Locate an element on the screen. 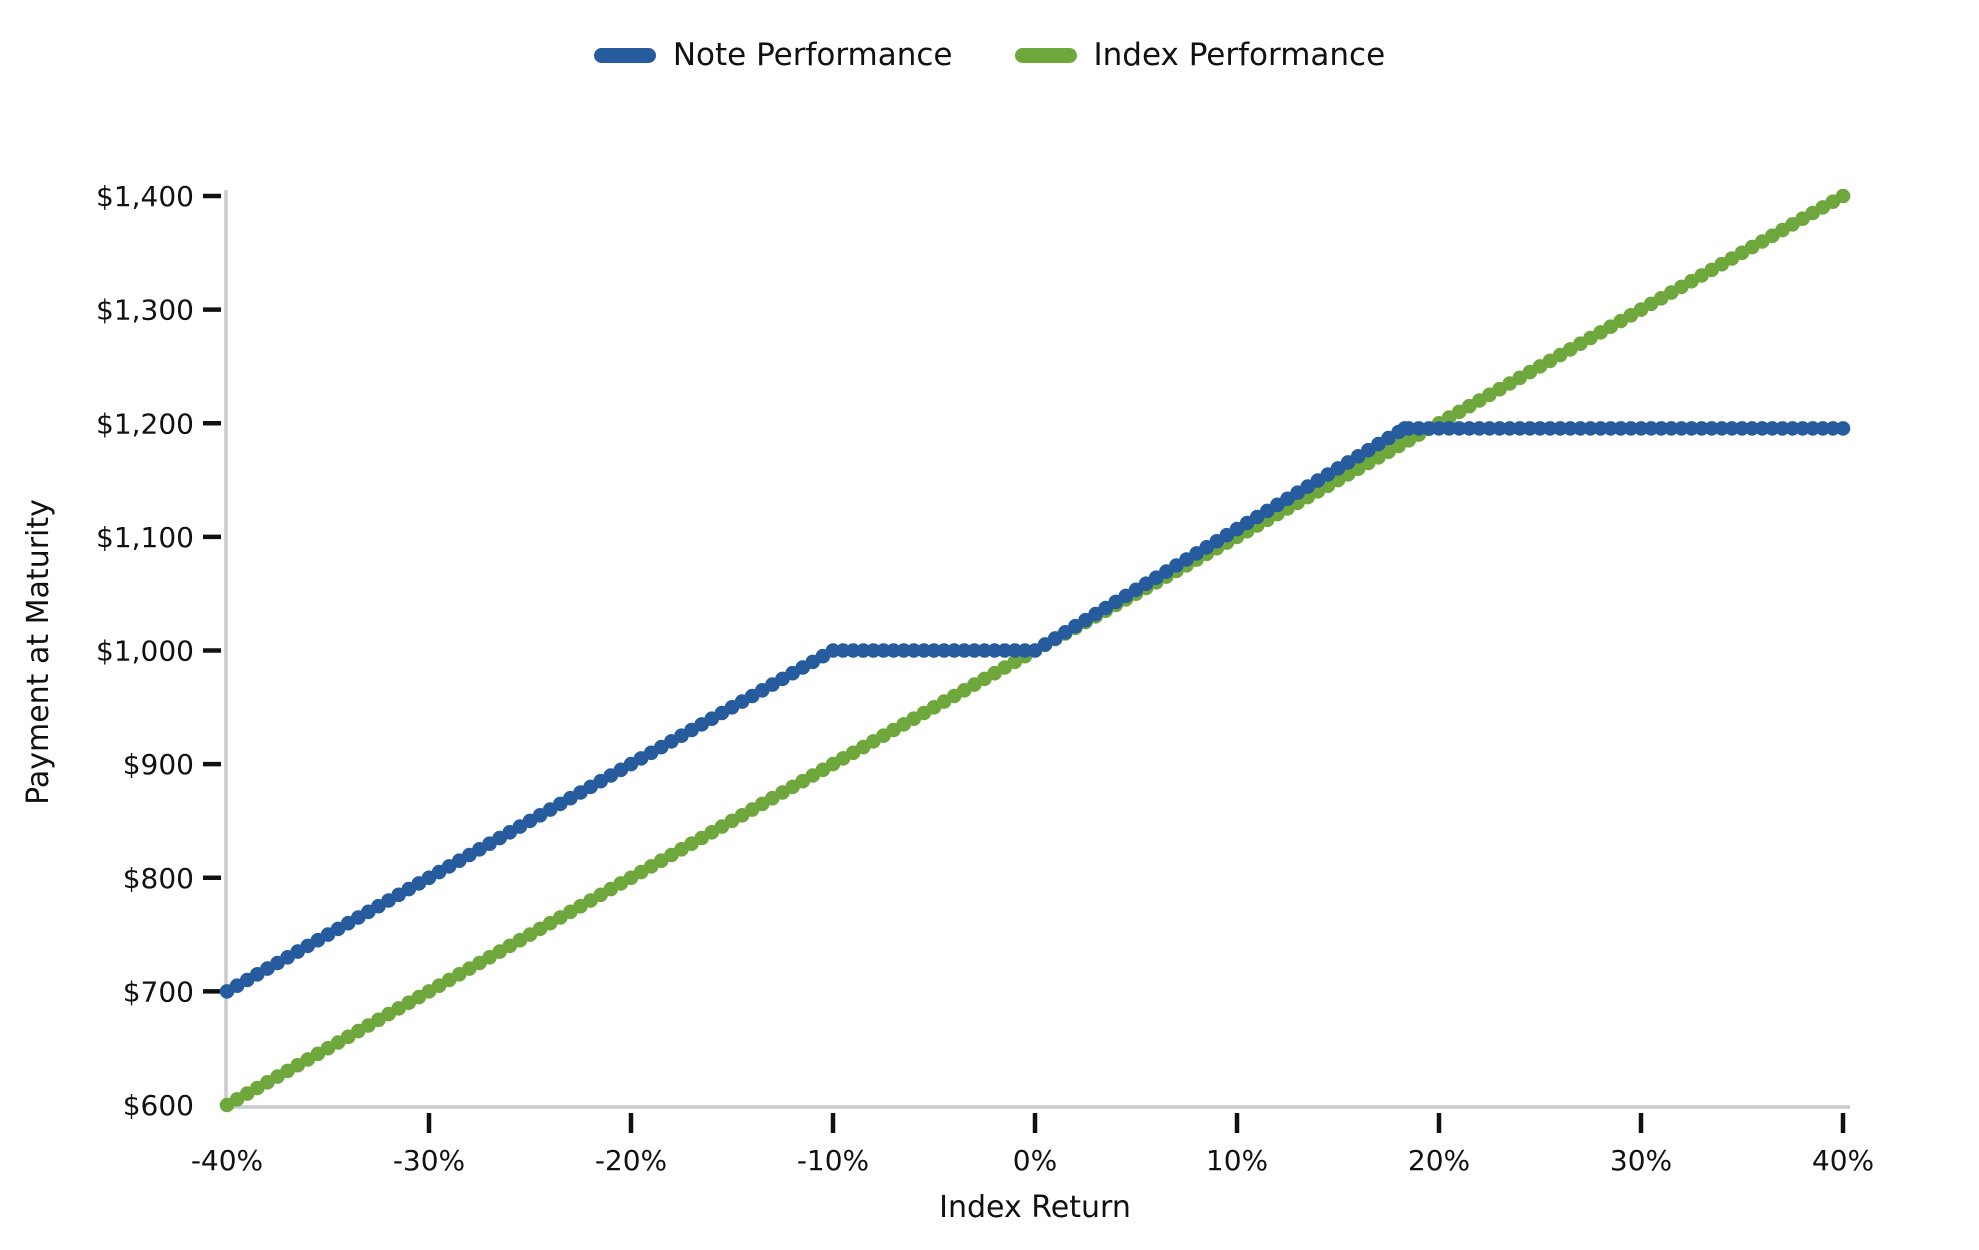 The height and width of the screenshot is (1250, 1979). y-tick-label: $900 is located at coordinates (158, 764).